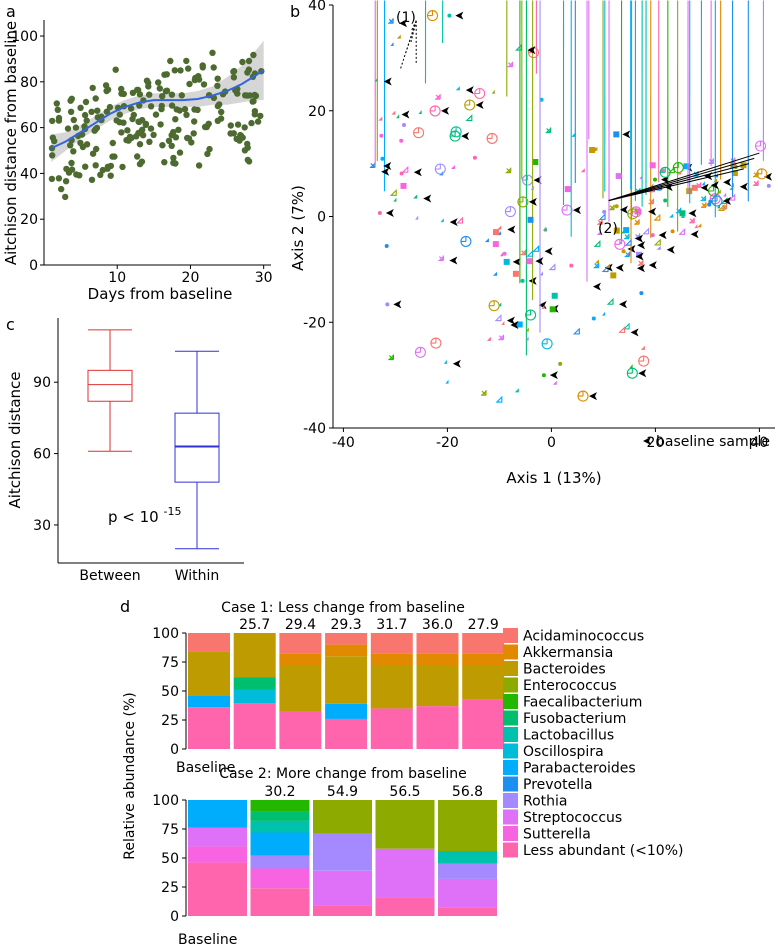  Describe the element at coordinates (510, 800) in the screenshot. I see `legend-swatch` at that location.